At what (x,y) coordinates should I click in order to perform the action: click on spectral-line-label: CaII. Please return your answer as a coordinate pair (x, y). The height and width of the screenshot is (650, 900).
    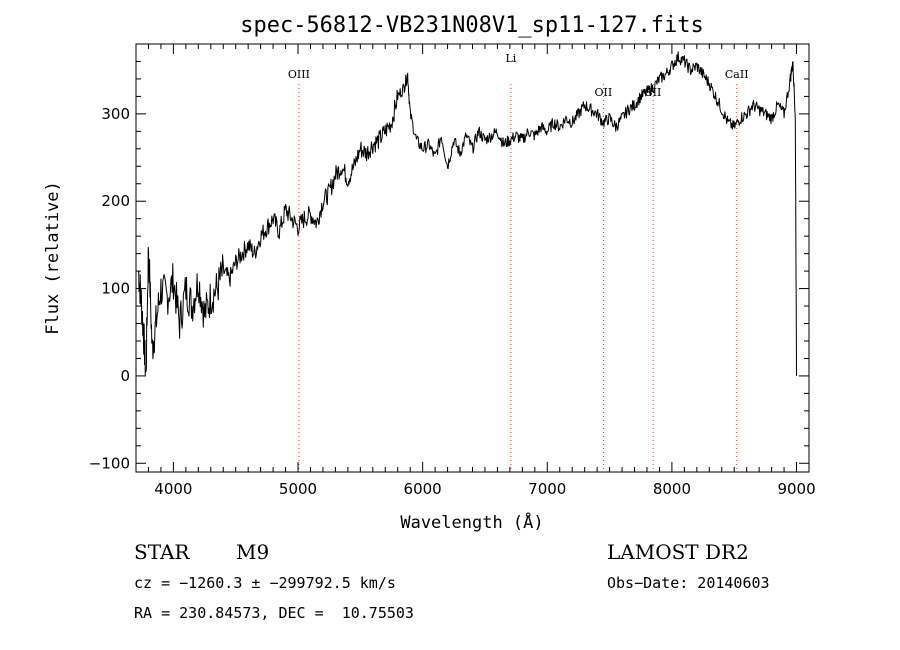
    Looking at the image, I should click on (737, 74).